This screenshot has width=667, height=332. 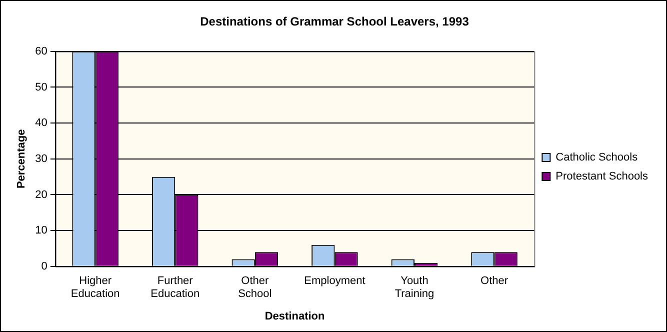 What do you see at coordinates (255, 287) in the screenshot?
I see `x-tick-label: Other School` at bounding box center [255, 287].